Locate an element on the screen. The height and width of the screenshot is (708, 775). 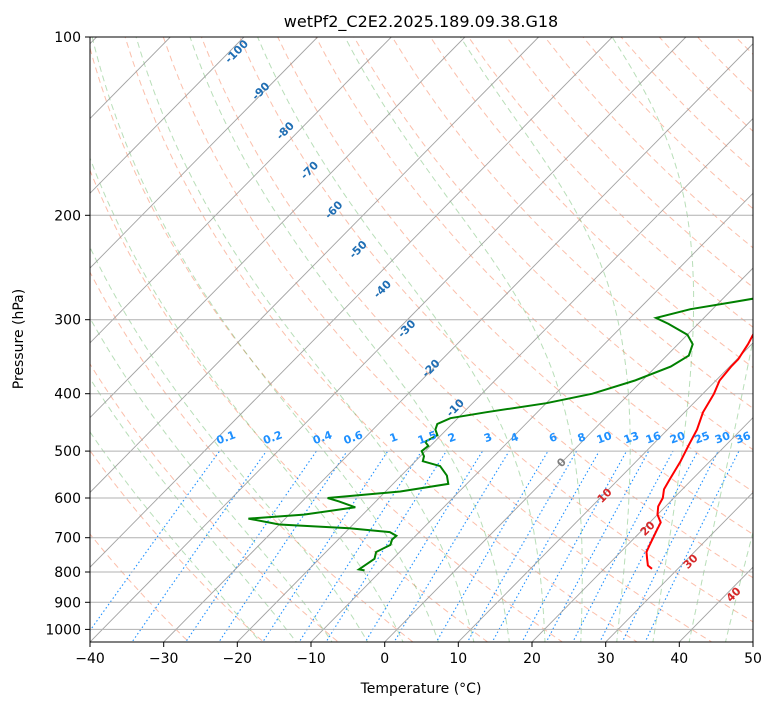
y-axis-label: Pressure (hPa) is located at coordinates (19, 339).